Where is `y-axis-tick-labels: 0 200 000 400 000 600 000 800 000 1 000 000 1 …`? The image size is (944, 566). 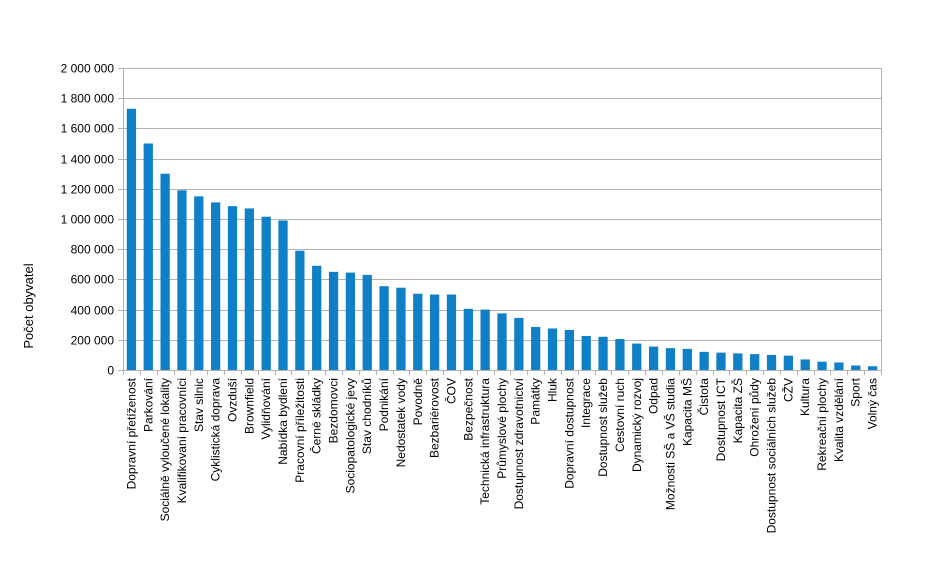 y-axis-tick-labels: 0 200 000 400 000 600 000 800 000 1 000 000 1 … is located at coordinates (88, 220).